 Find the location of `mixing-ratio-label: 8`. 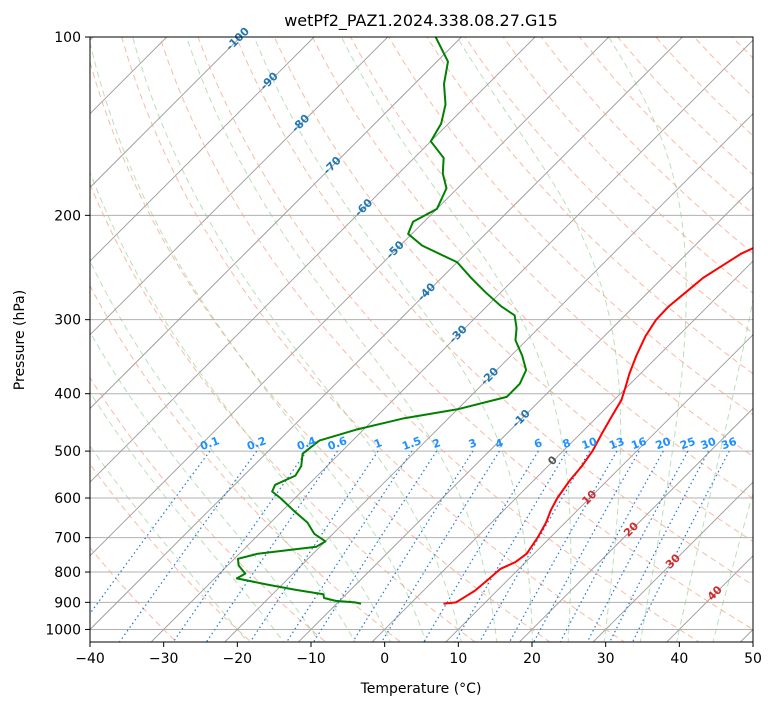

mixing-ratio-label: 8 is located at coordinates (567, 443).